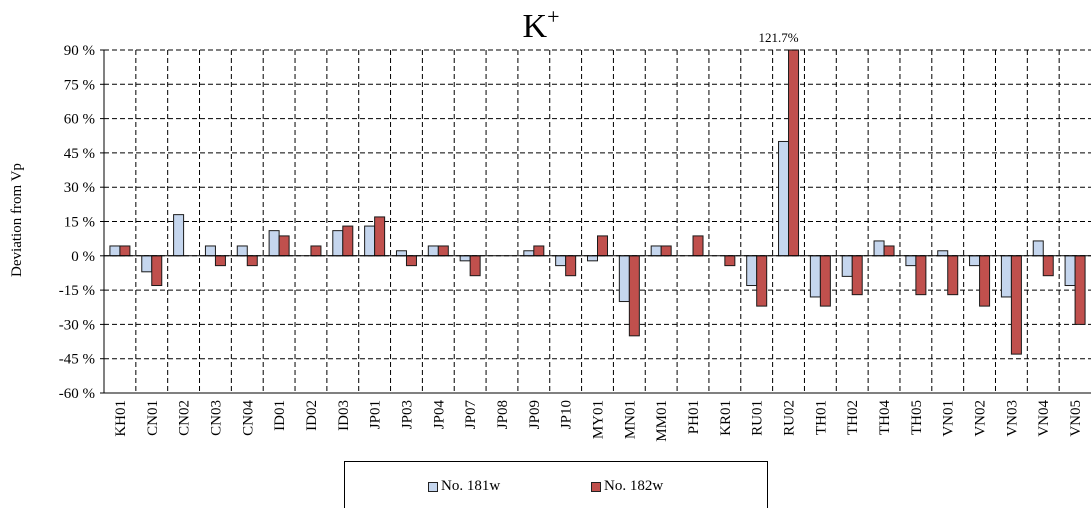 The width and height of the screenshot is (1091, 508). What do you see at coordinates (853, 417) in the screenshot?
I see `x-tick-label: TH02` at bounding box center [853, 417].